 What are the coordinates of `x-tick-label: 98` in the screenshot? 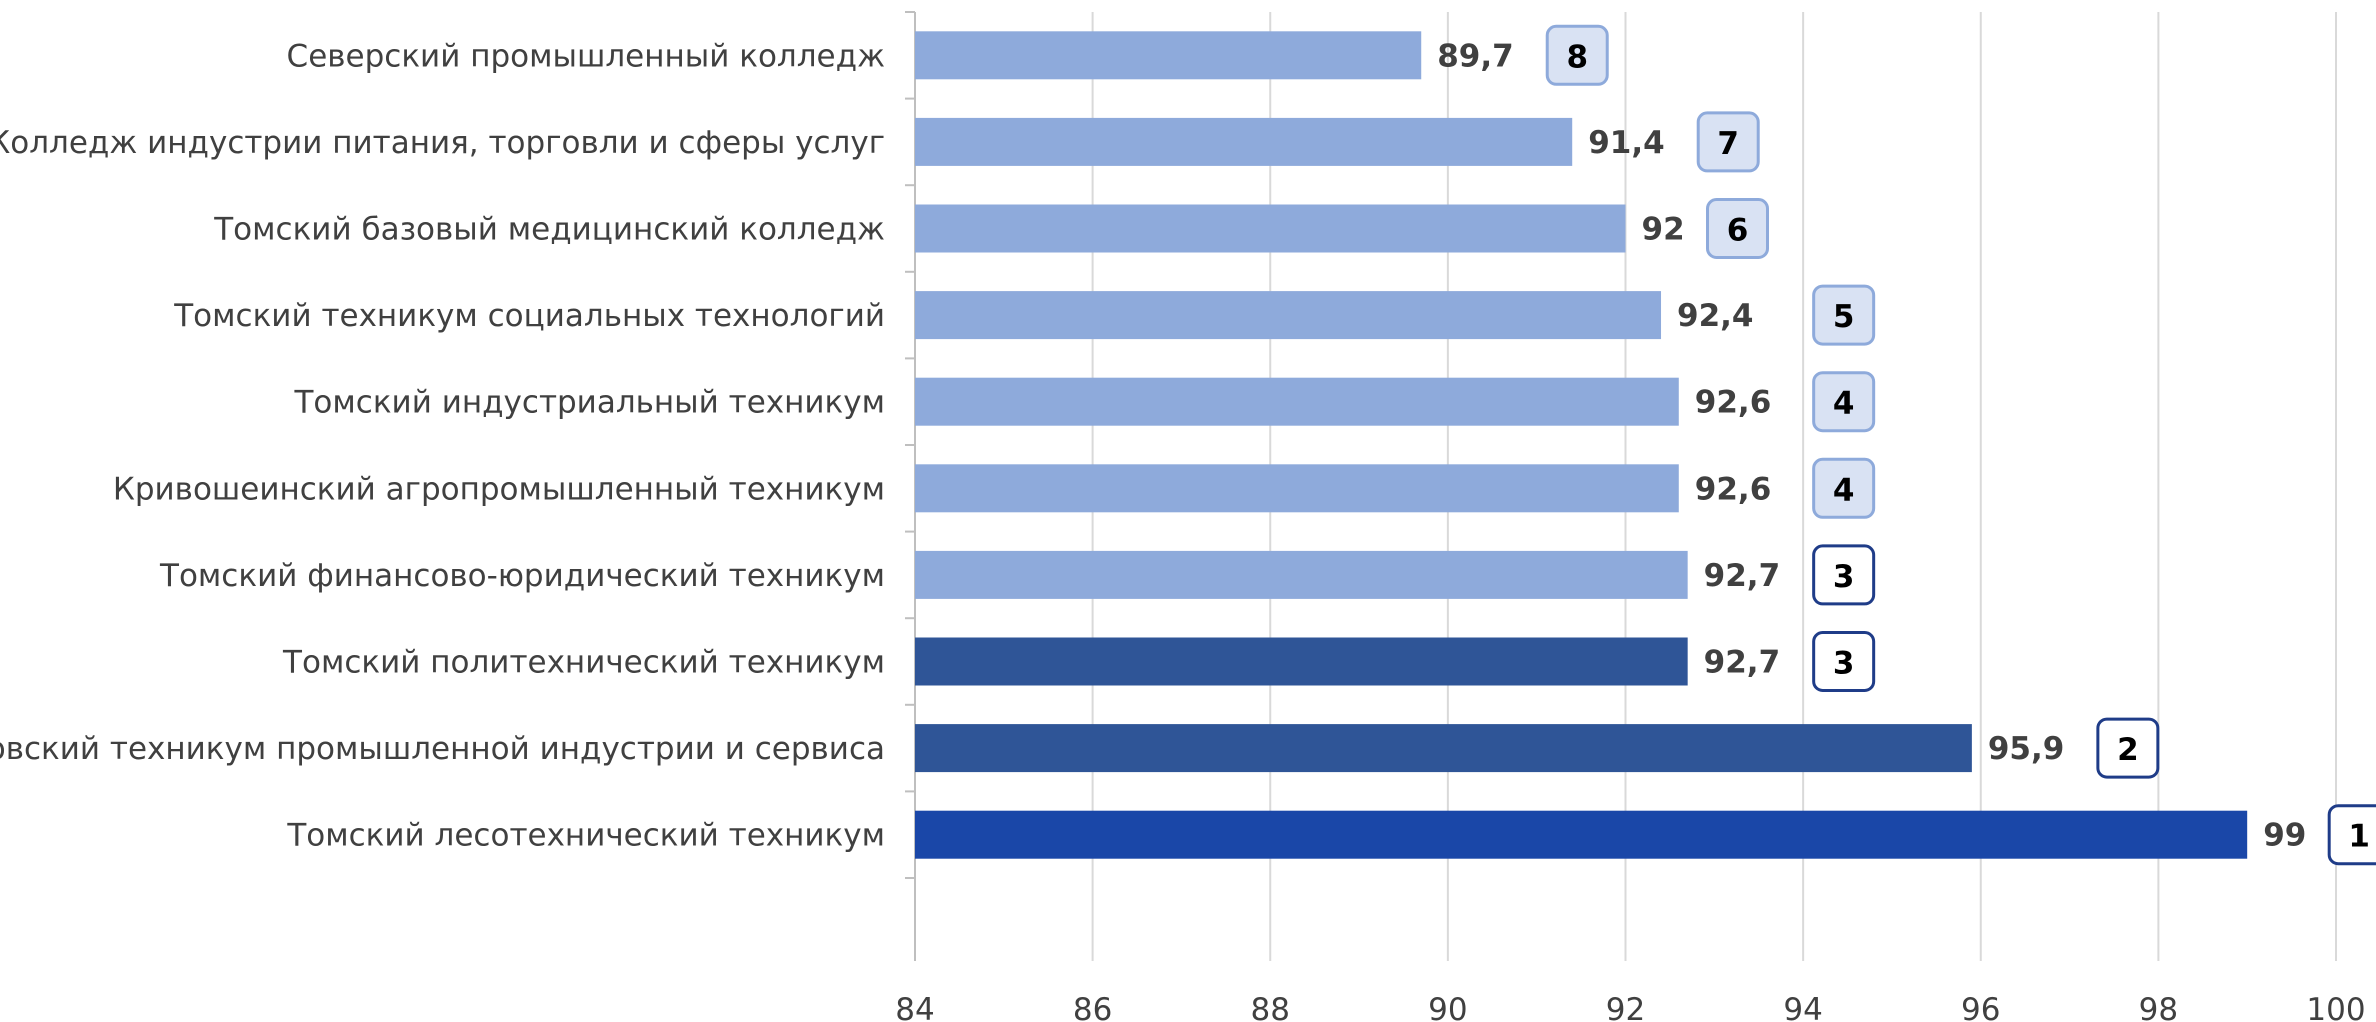 It's located at (2158, 1007).